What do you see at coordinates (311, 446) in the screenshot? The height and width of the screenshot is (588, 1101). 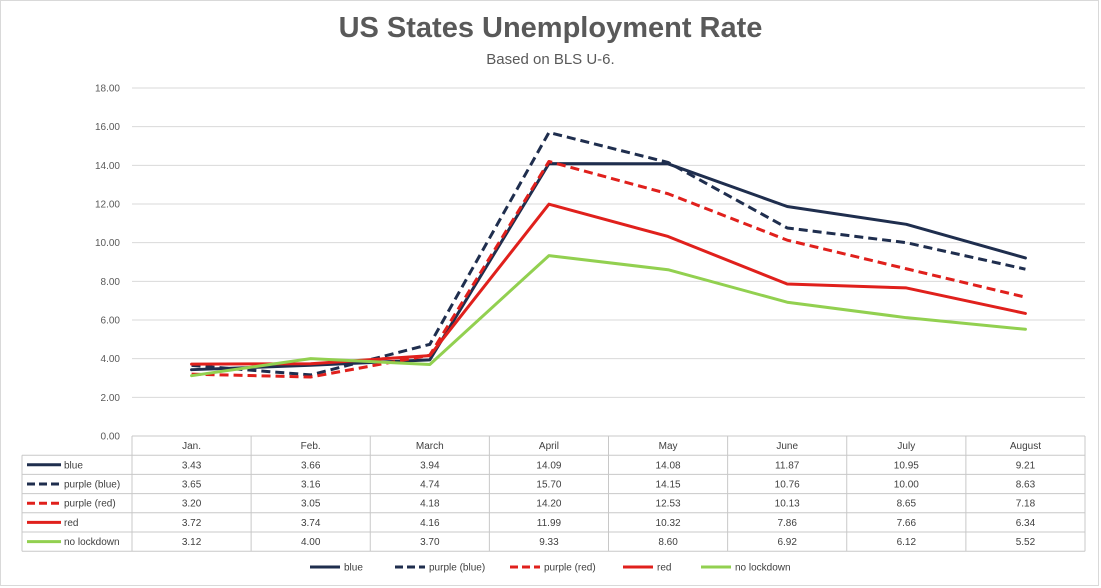 I see `x-tick-label: Feb.` at bounding box center [311, 446].